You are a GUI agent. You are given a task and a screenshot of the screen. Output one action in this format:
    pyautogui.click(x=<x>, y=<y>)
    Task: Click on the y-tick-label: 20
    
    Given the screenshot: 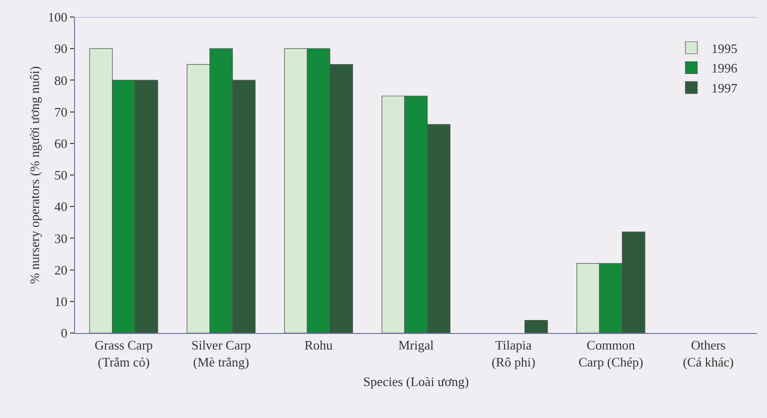 What is the action you would take?
    pyautogui.click(x=61, y=270)
    